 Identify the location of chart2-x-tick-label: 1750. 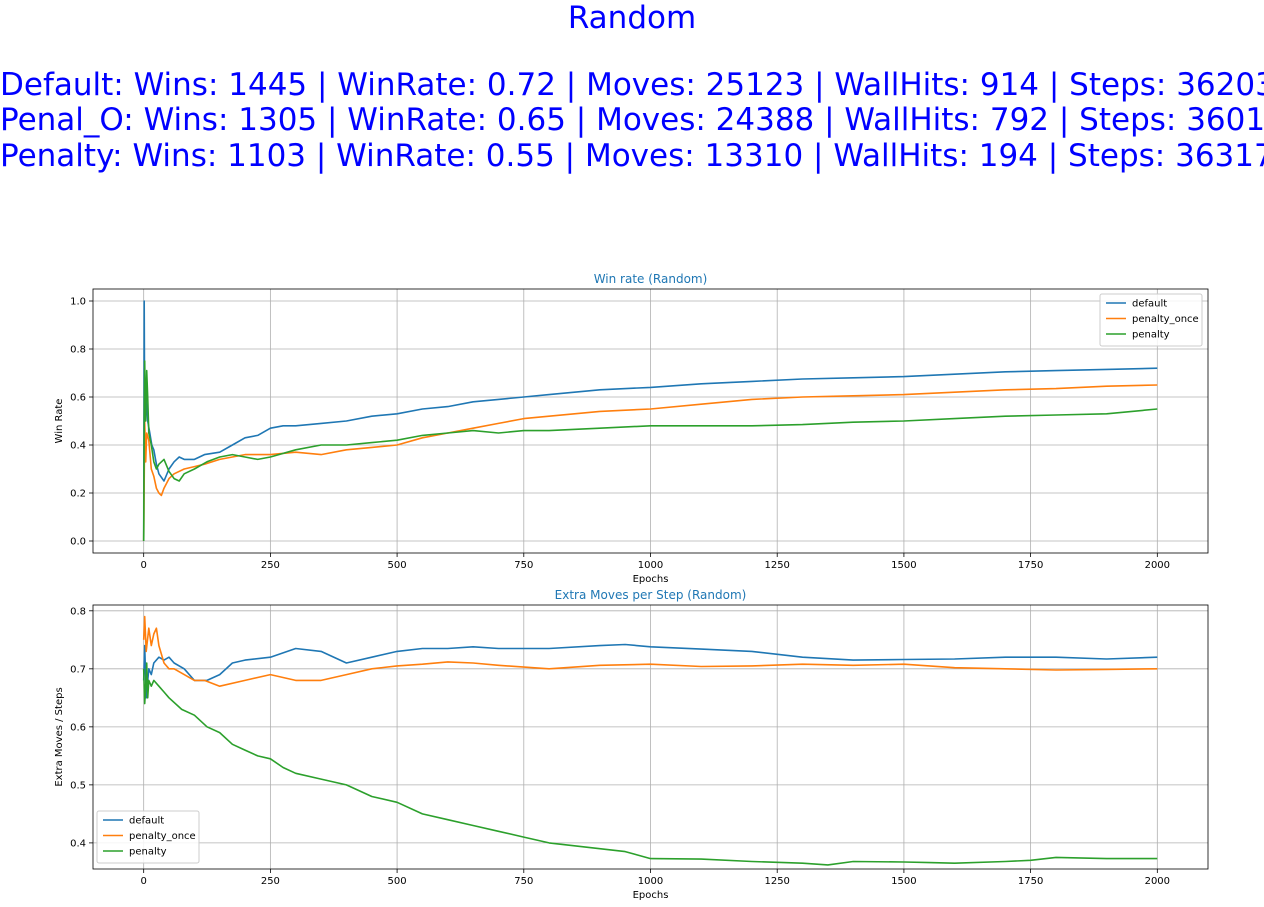
(1030, 881).